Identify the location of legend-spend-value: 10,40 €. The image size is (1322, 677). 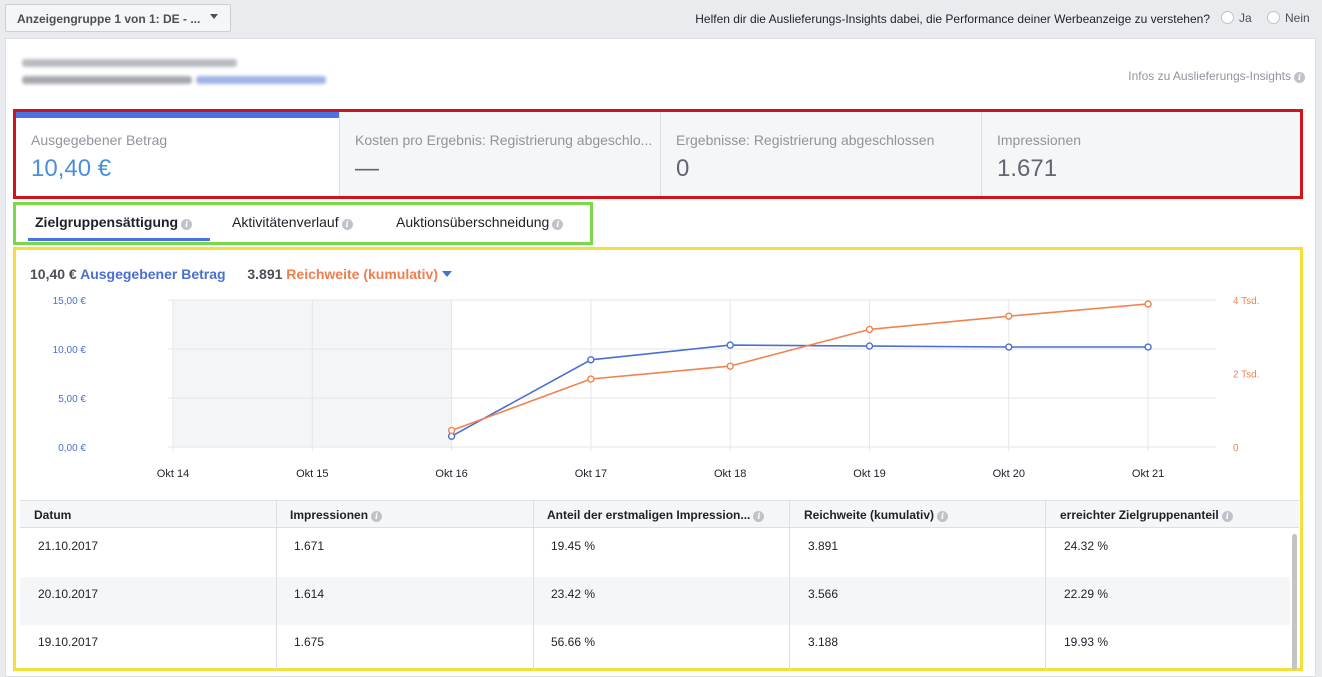
(53, 274).